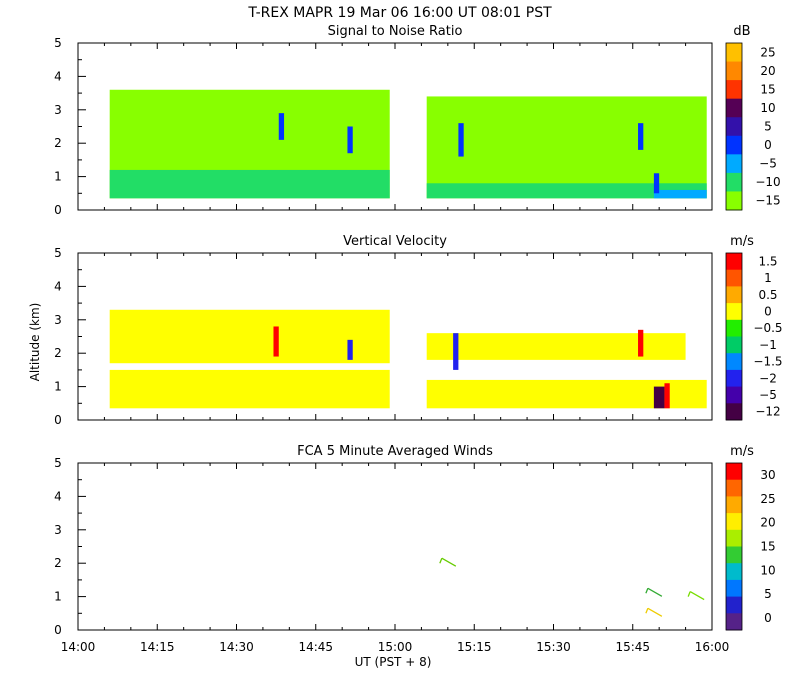  Describe the element at coordinates (767, 475) in the screenshot. I see `colorbar-label: 30` at that location.